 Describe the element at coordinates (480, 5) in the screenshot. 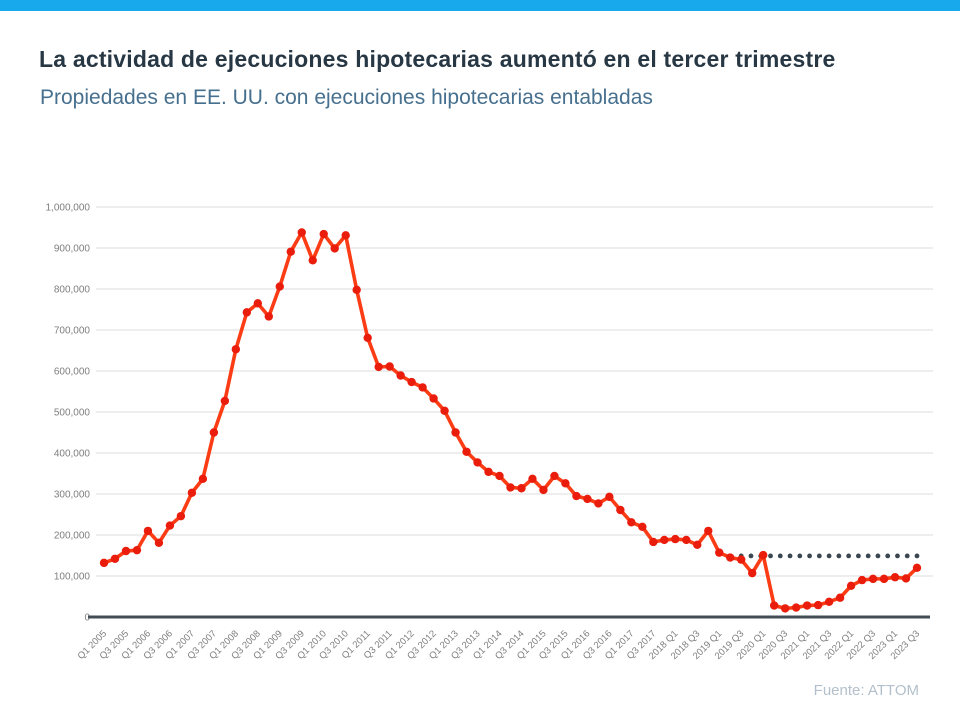

I see `top-accent-bar` at that location.